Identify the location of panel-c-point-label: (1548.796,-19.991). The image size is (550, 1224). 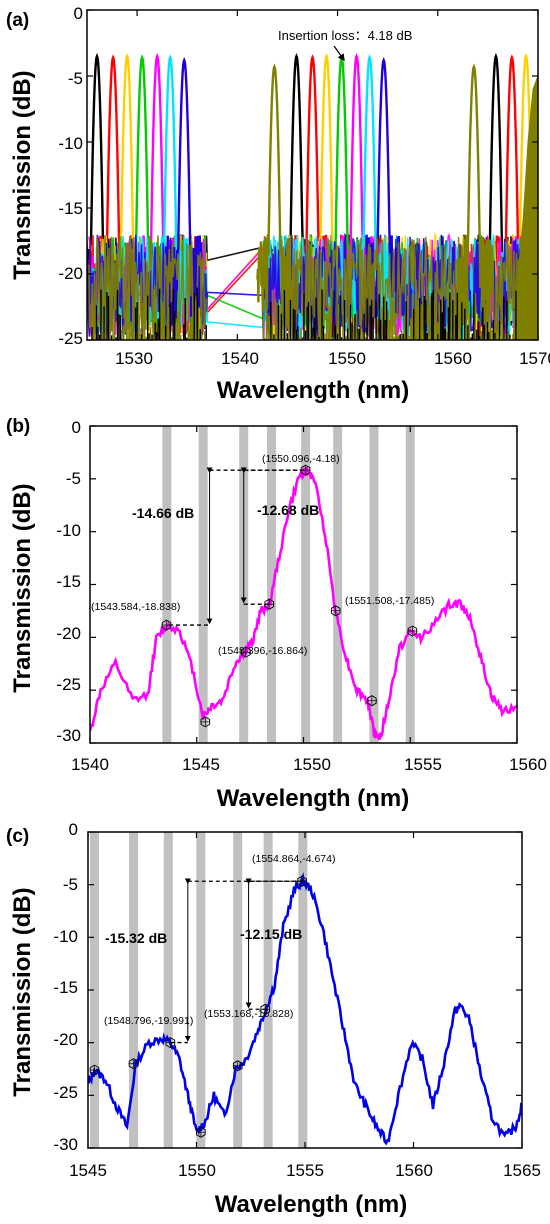
(148, 1021).